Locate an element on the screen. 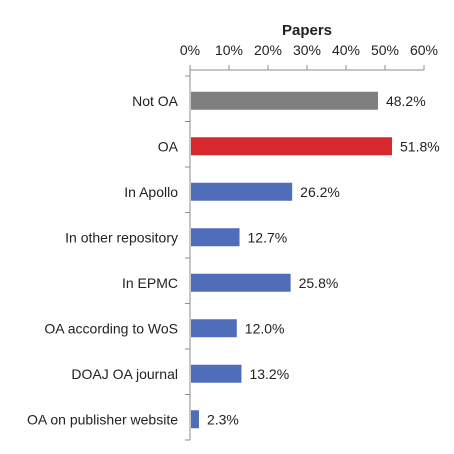 Image resolution: width=454 pixels, height=454 pixels. x-tick-label: 50% is located at coordinates (385, 50).